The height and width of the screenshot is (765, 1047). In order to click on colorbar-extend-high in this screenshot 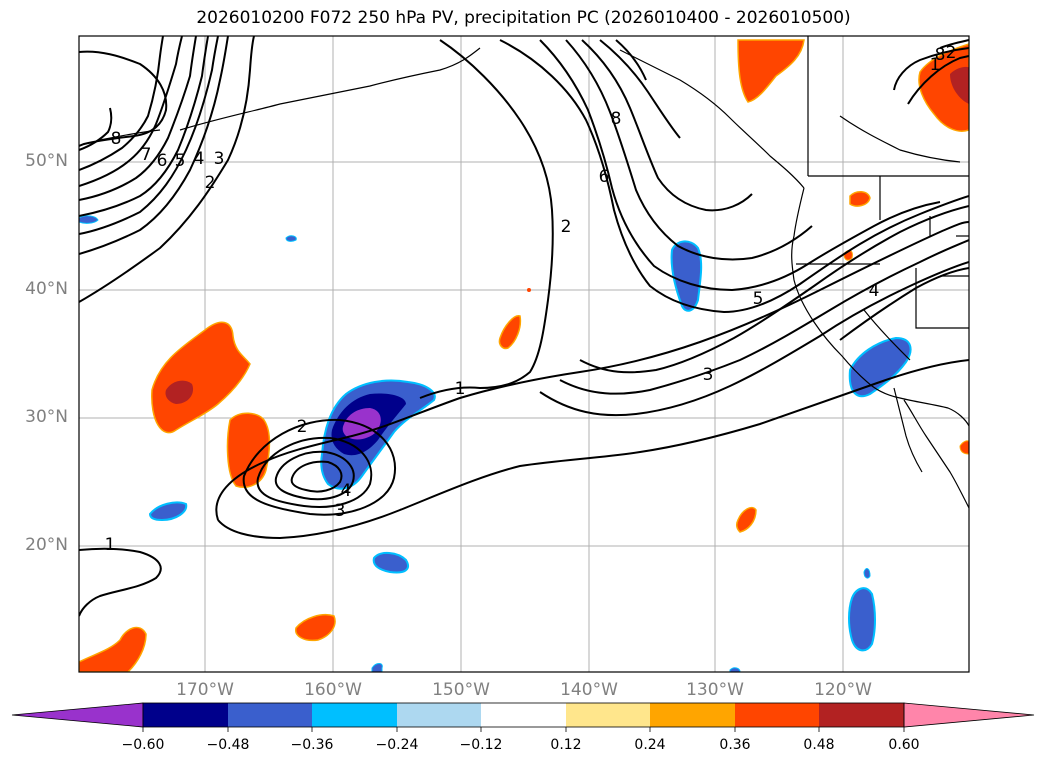, I will do `click(969, 715)`.